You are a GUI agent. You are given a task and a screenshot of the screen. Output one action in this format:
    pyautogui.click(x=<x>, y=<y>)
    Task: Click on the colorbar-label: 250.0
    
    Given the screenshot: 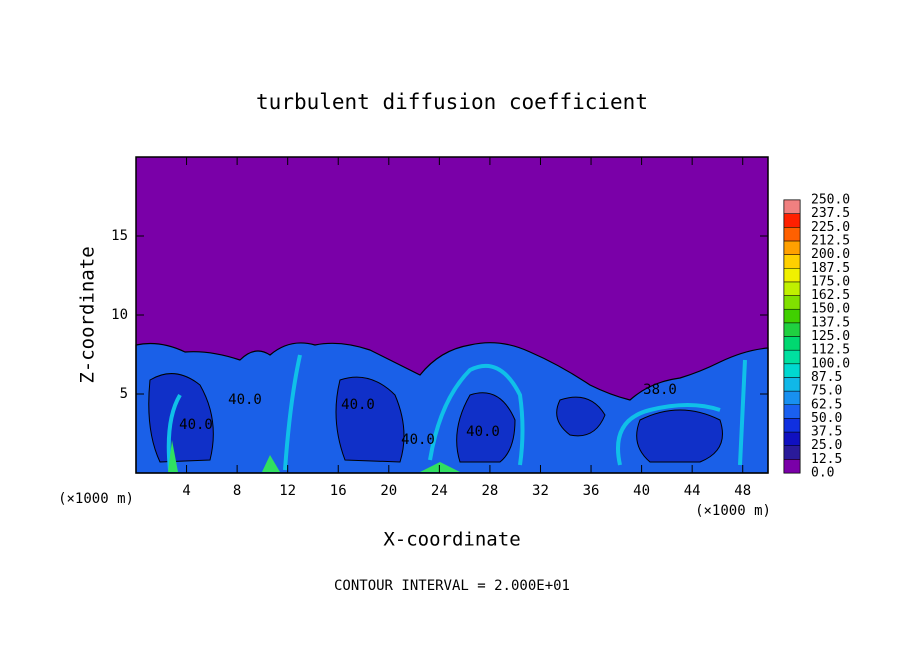 What is the action you would take?
    pyautogui.click(x=830, y=200)
    